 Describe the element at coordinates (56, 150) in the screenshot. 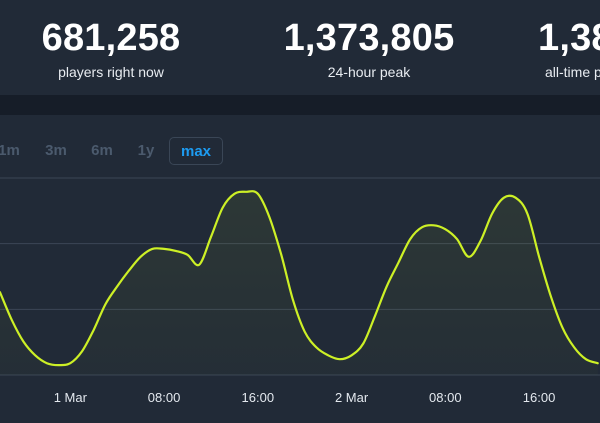

I see `range-button-3m: 3m` at that location.